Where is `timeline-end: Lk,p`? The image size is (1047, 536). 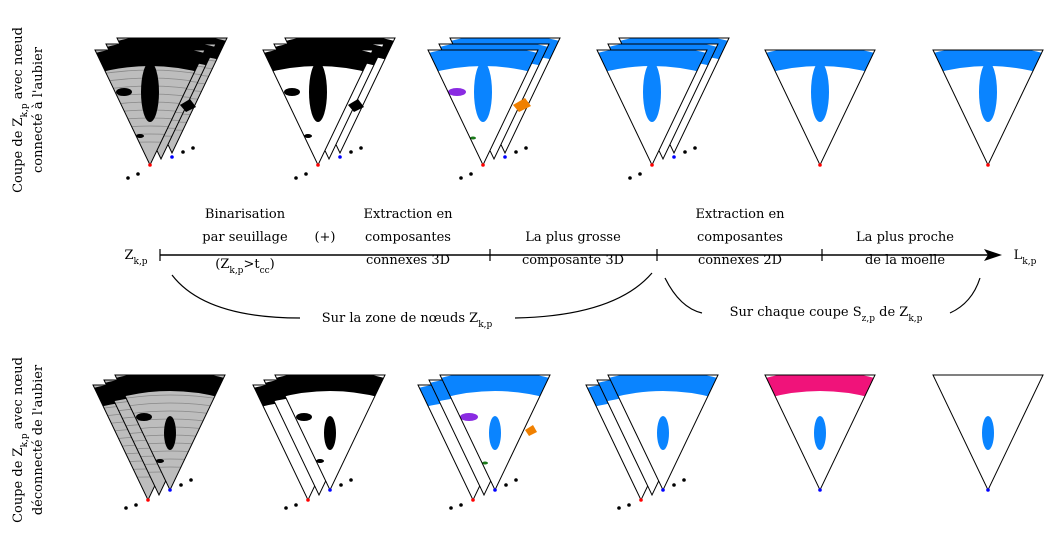 timeline-end: Lk,p is located at coordinates (1025, 257).